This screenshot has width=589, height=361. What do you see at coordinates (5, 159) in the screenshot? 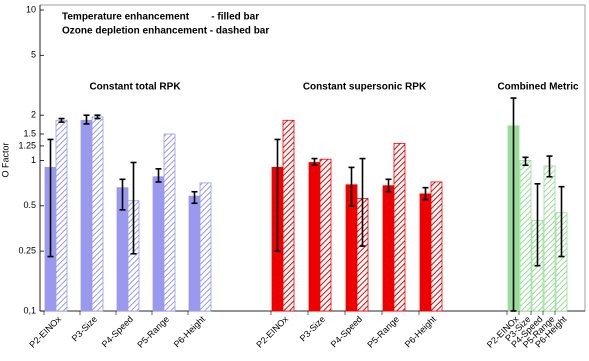
I see `y-axis-label: O Factor` at bounding box center [5, 159].